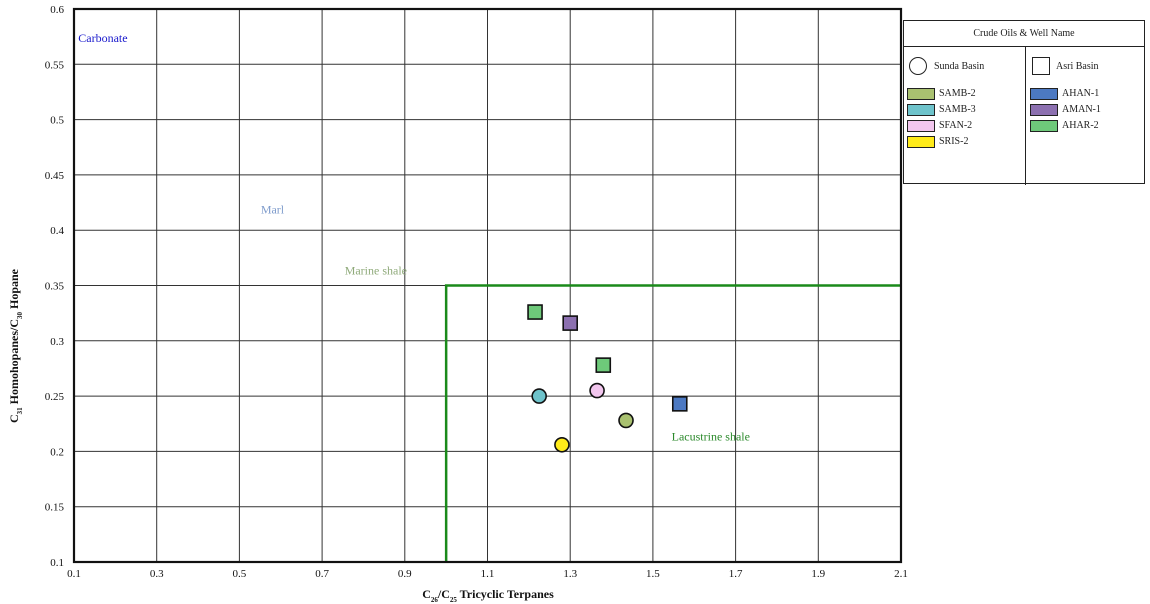  Describe the element at coordinates (488, 595) in the screenshot. I see `x-axis-label: C26/C25 Tricyclic Terpanes` at that location.